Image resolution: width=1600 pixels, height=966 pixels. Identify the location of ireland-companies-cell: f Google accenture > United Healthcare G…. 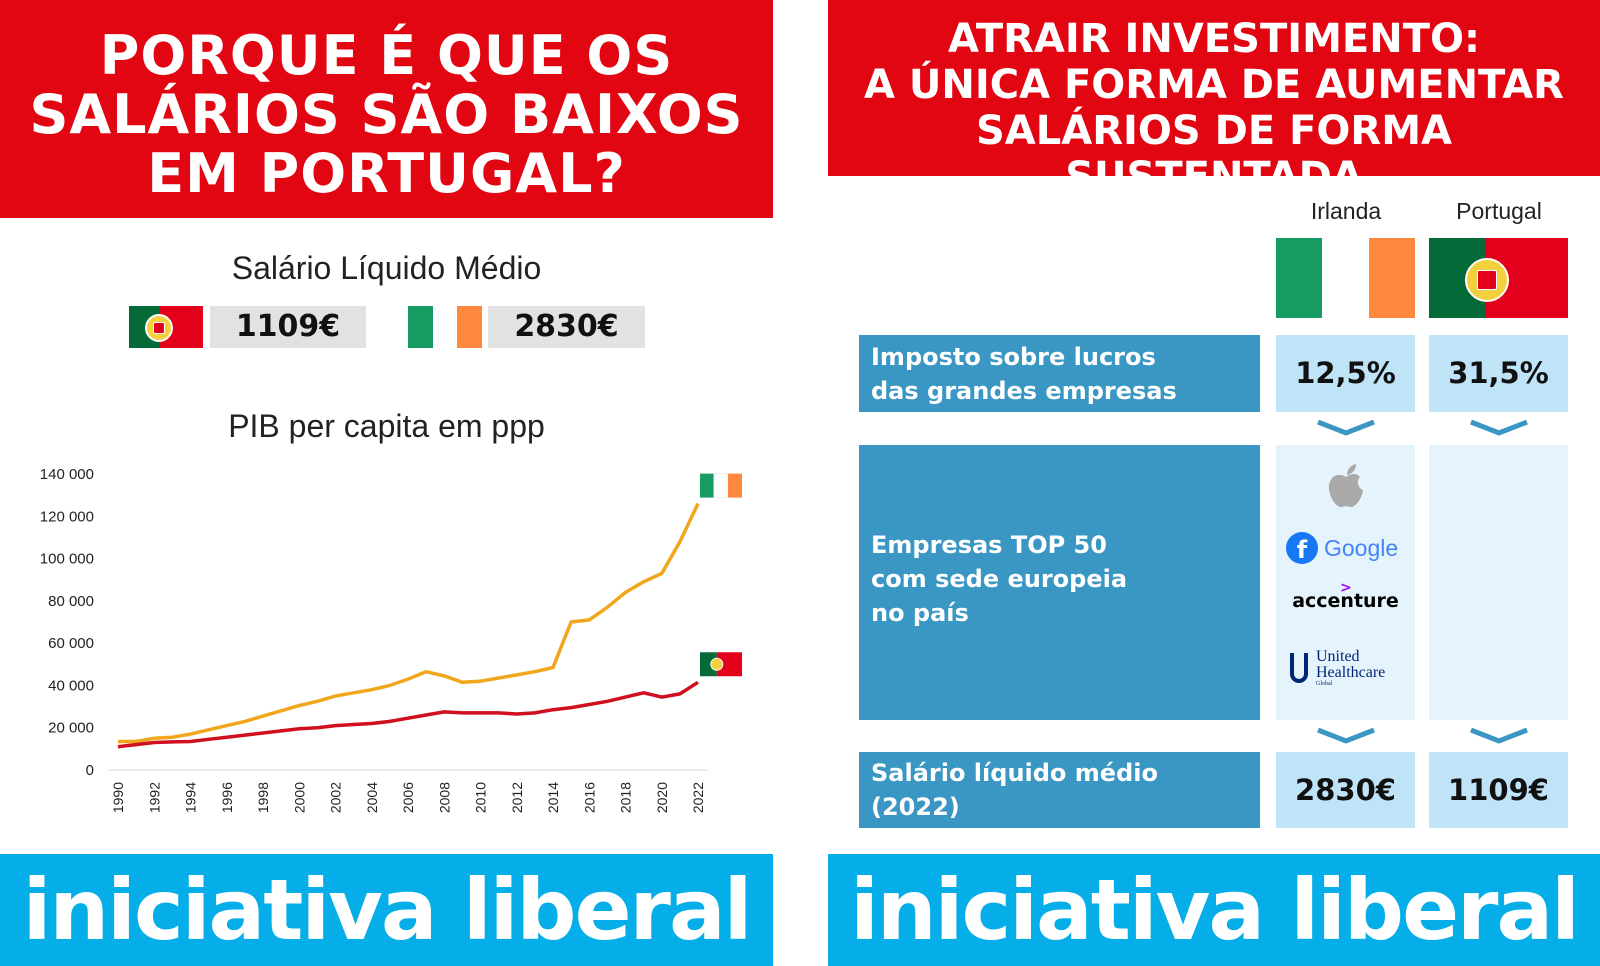
(1345, 582).